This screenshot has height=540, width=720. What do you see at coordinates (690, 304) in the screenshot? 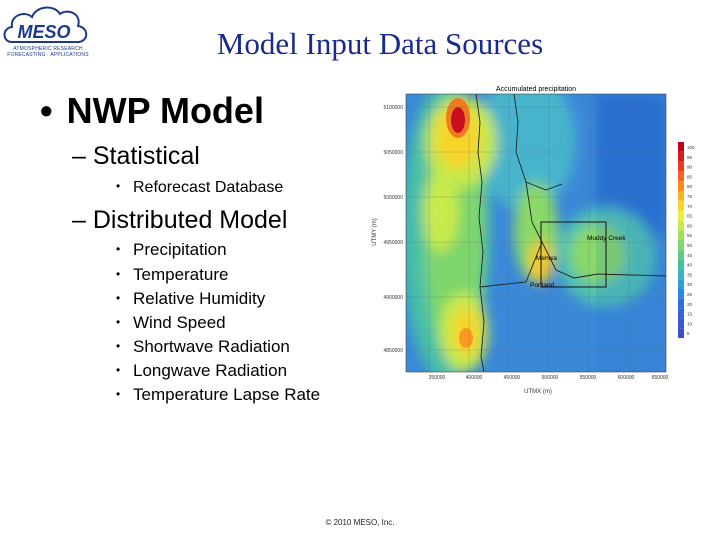
I see `colorbar-label: 20` at bounding box center [690, 304].